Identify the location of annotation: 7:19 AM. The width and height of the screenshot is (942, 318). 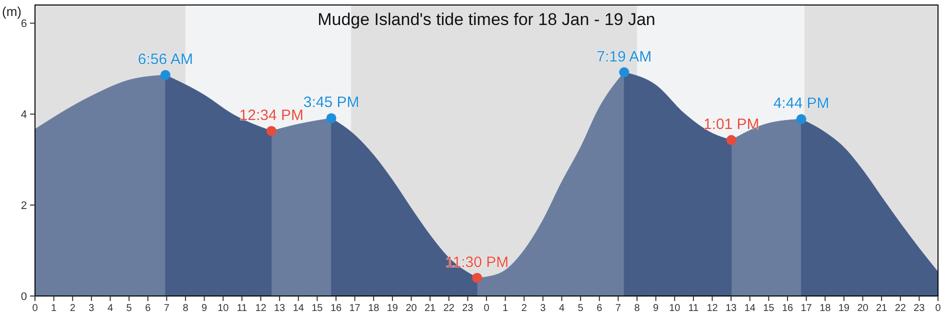
(624, 57).